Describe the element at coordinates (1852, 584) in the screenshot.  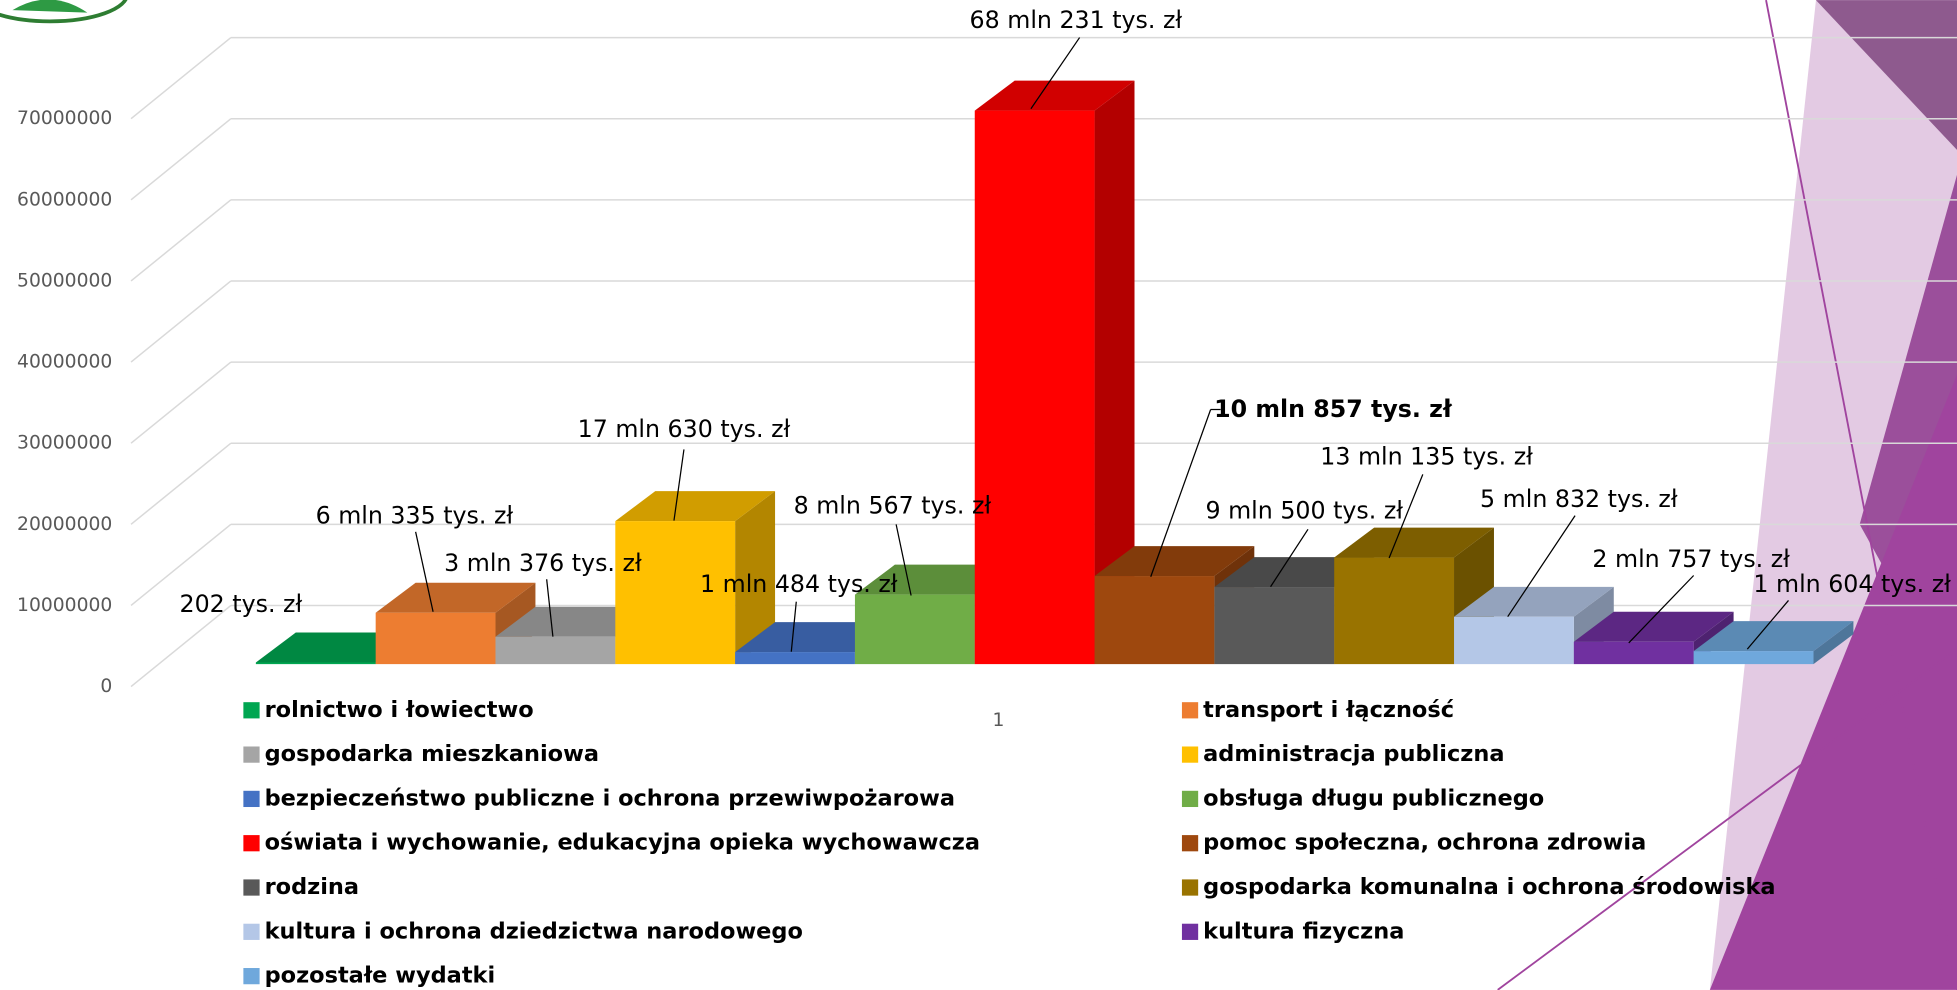
I see `value-label: 1 mln 604 tys. zł` at that location.